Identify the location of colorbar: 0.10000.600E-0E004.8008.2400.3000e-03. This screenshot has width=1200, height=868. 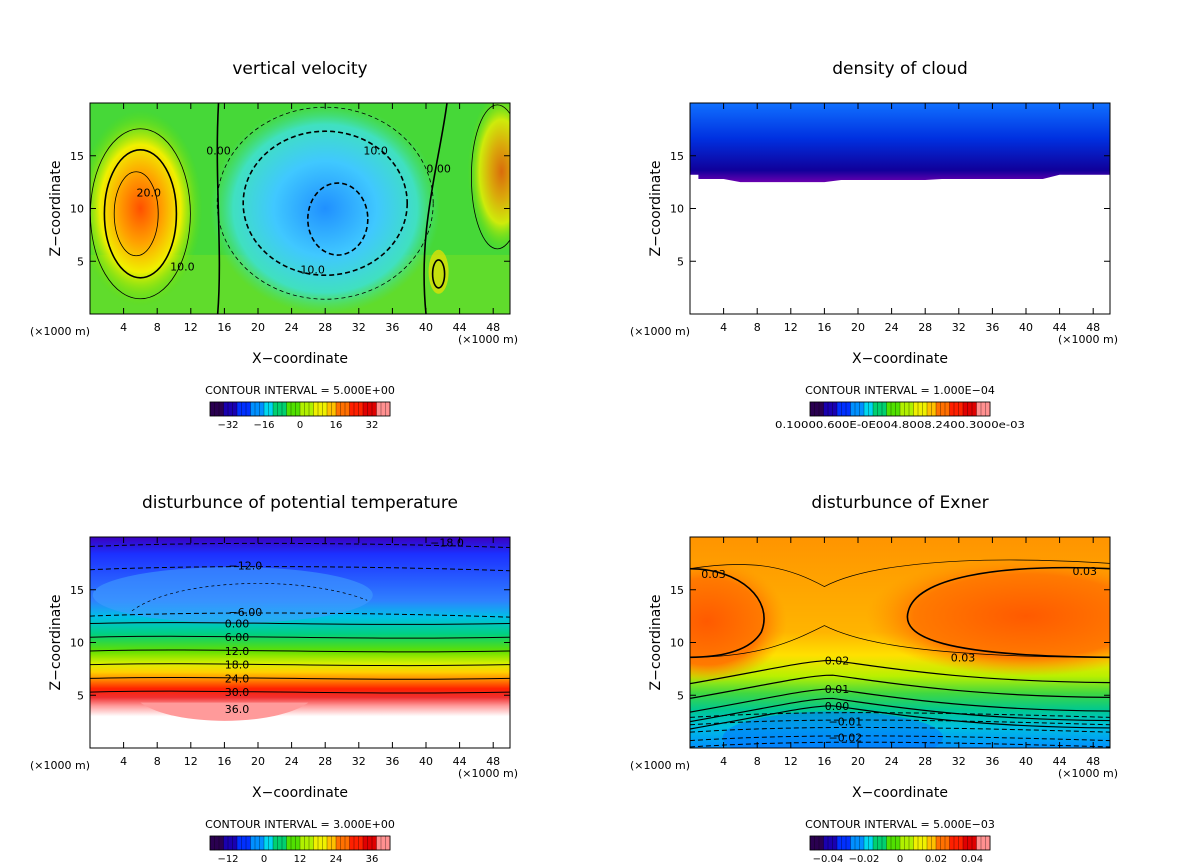
(900, 416).